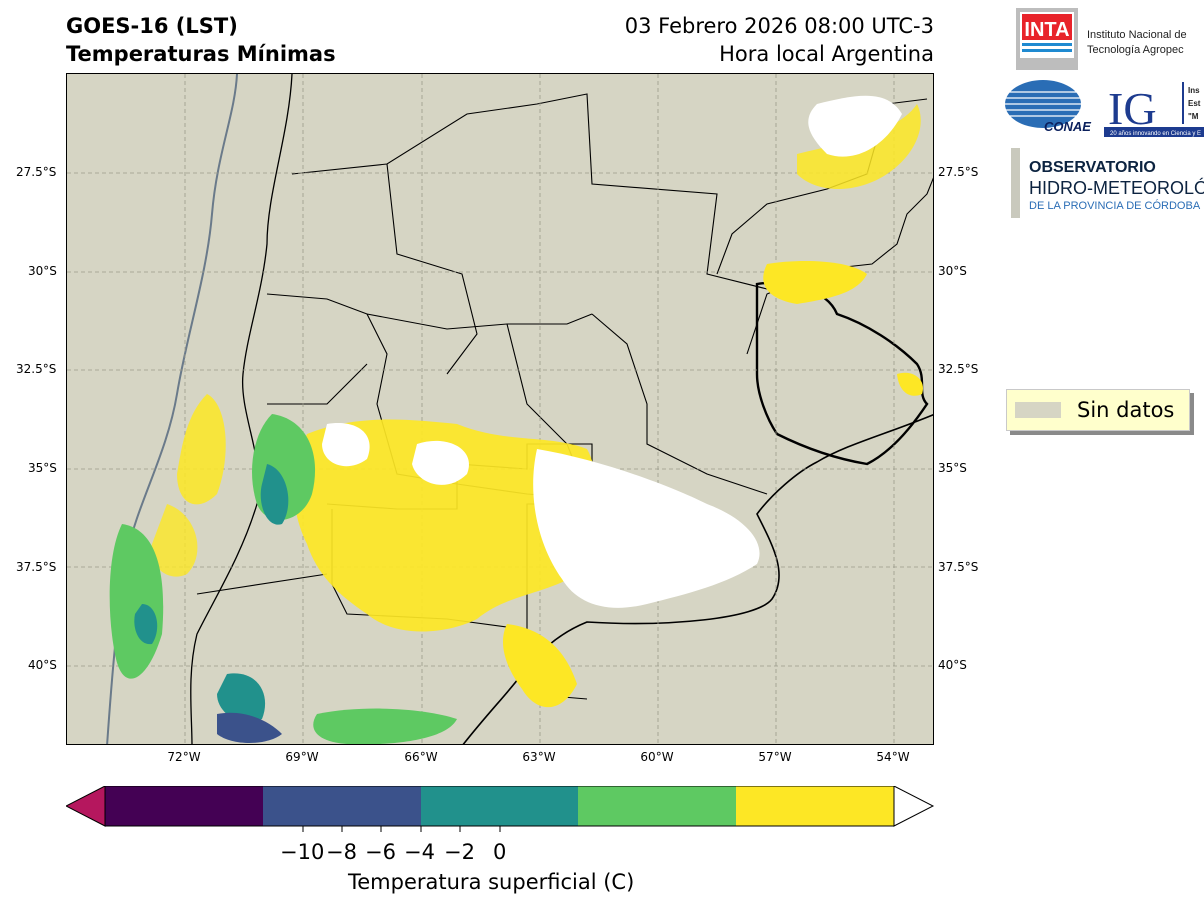  I want to click on colorbar-tick-label: −6, so click(380, 852).